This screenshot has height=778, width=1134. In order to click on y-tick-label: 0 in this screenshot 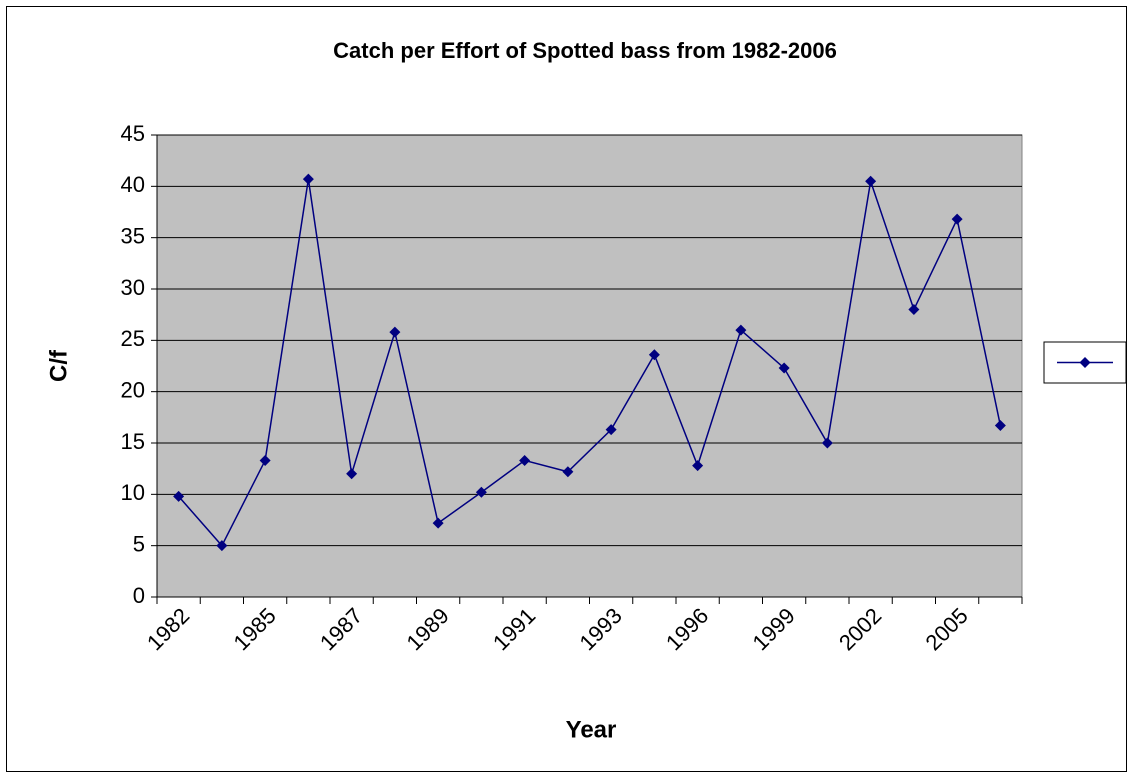, I will do `click(139, 595)`.